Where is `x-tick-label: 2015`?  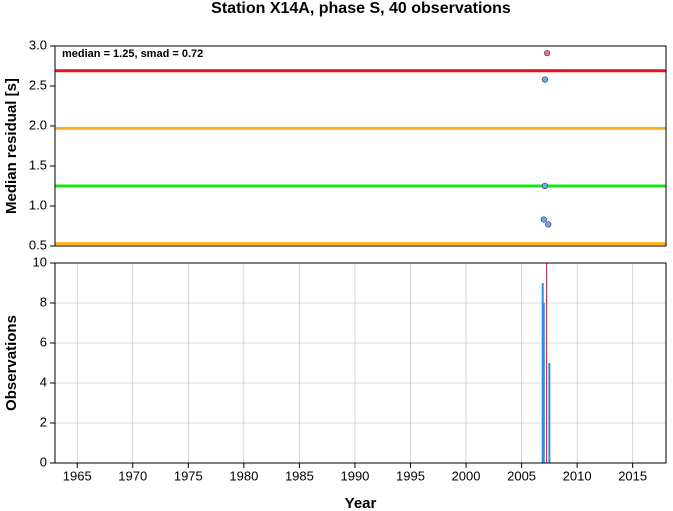 x-tick-label: 2015 is located at coordinates (632, 475).